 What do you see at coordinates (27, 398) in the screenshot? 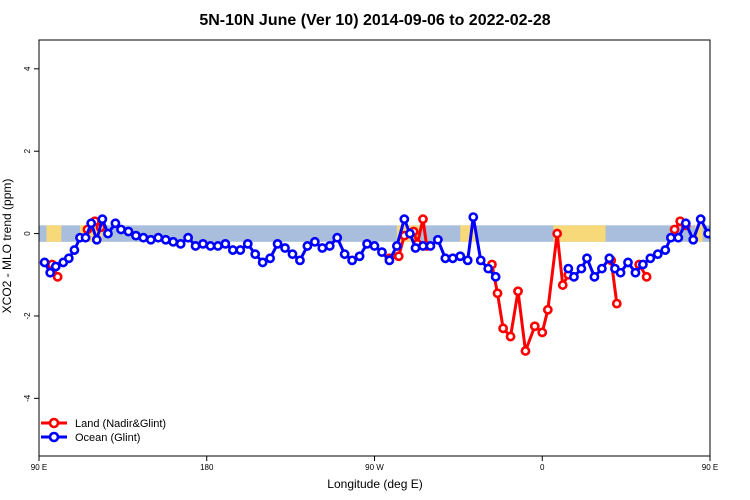
I see `y-tick-label: -4` at bounding box center [27, 398].